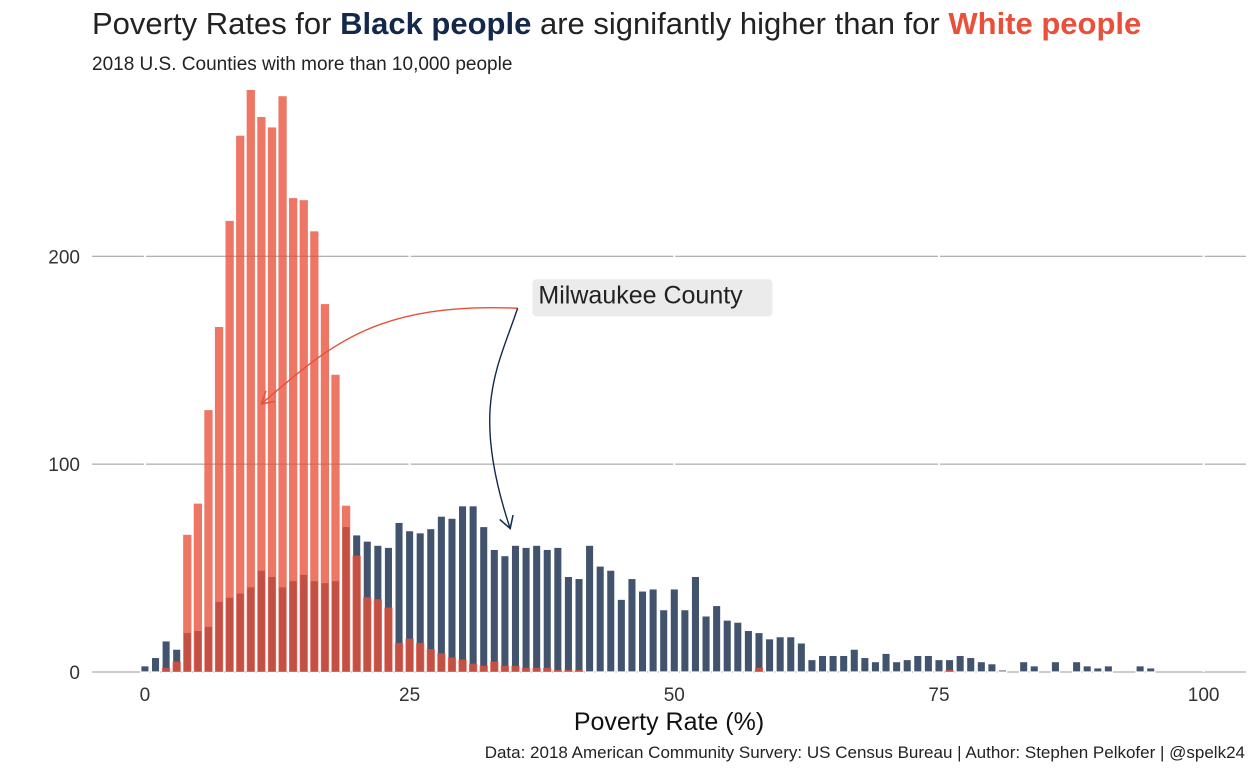 Image resolution: width=1259 pixels, height=778 pixels. I want to click on x-tick-label-50: 50, so click(674, 695).